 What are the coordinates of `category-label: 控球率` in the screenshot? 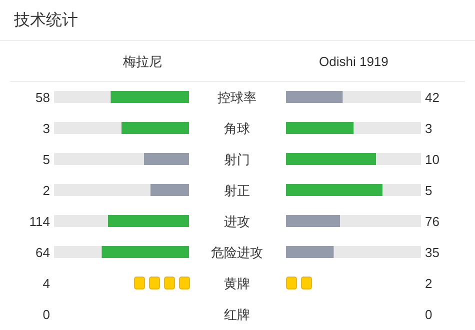 It's located at (237, 97).